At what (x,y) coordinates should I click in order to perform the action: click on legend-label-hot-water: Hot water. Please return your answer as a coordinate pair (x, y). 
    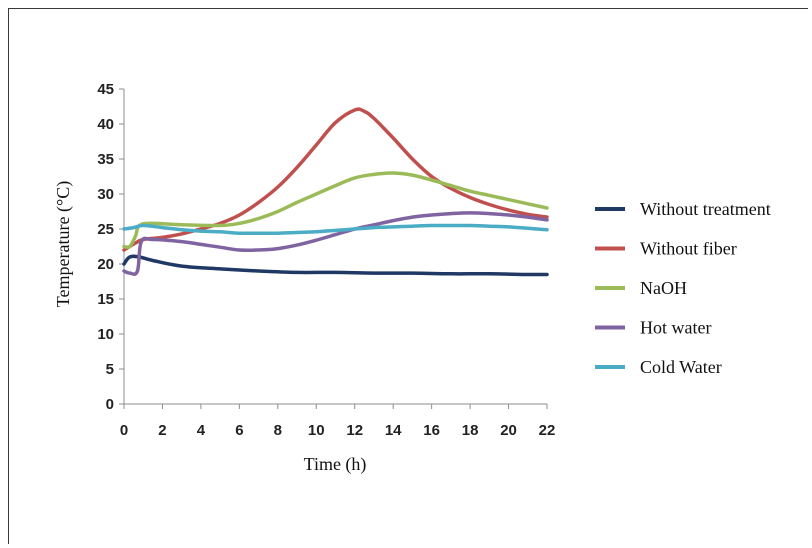
    Looking at the image, I should click on (675, 328).